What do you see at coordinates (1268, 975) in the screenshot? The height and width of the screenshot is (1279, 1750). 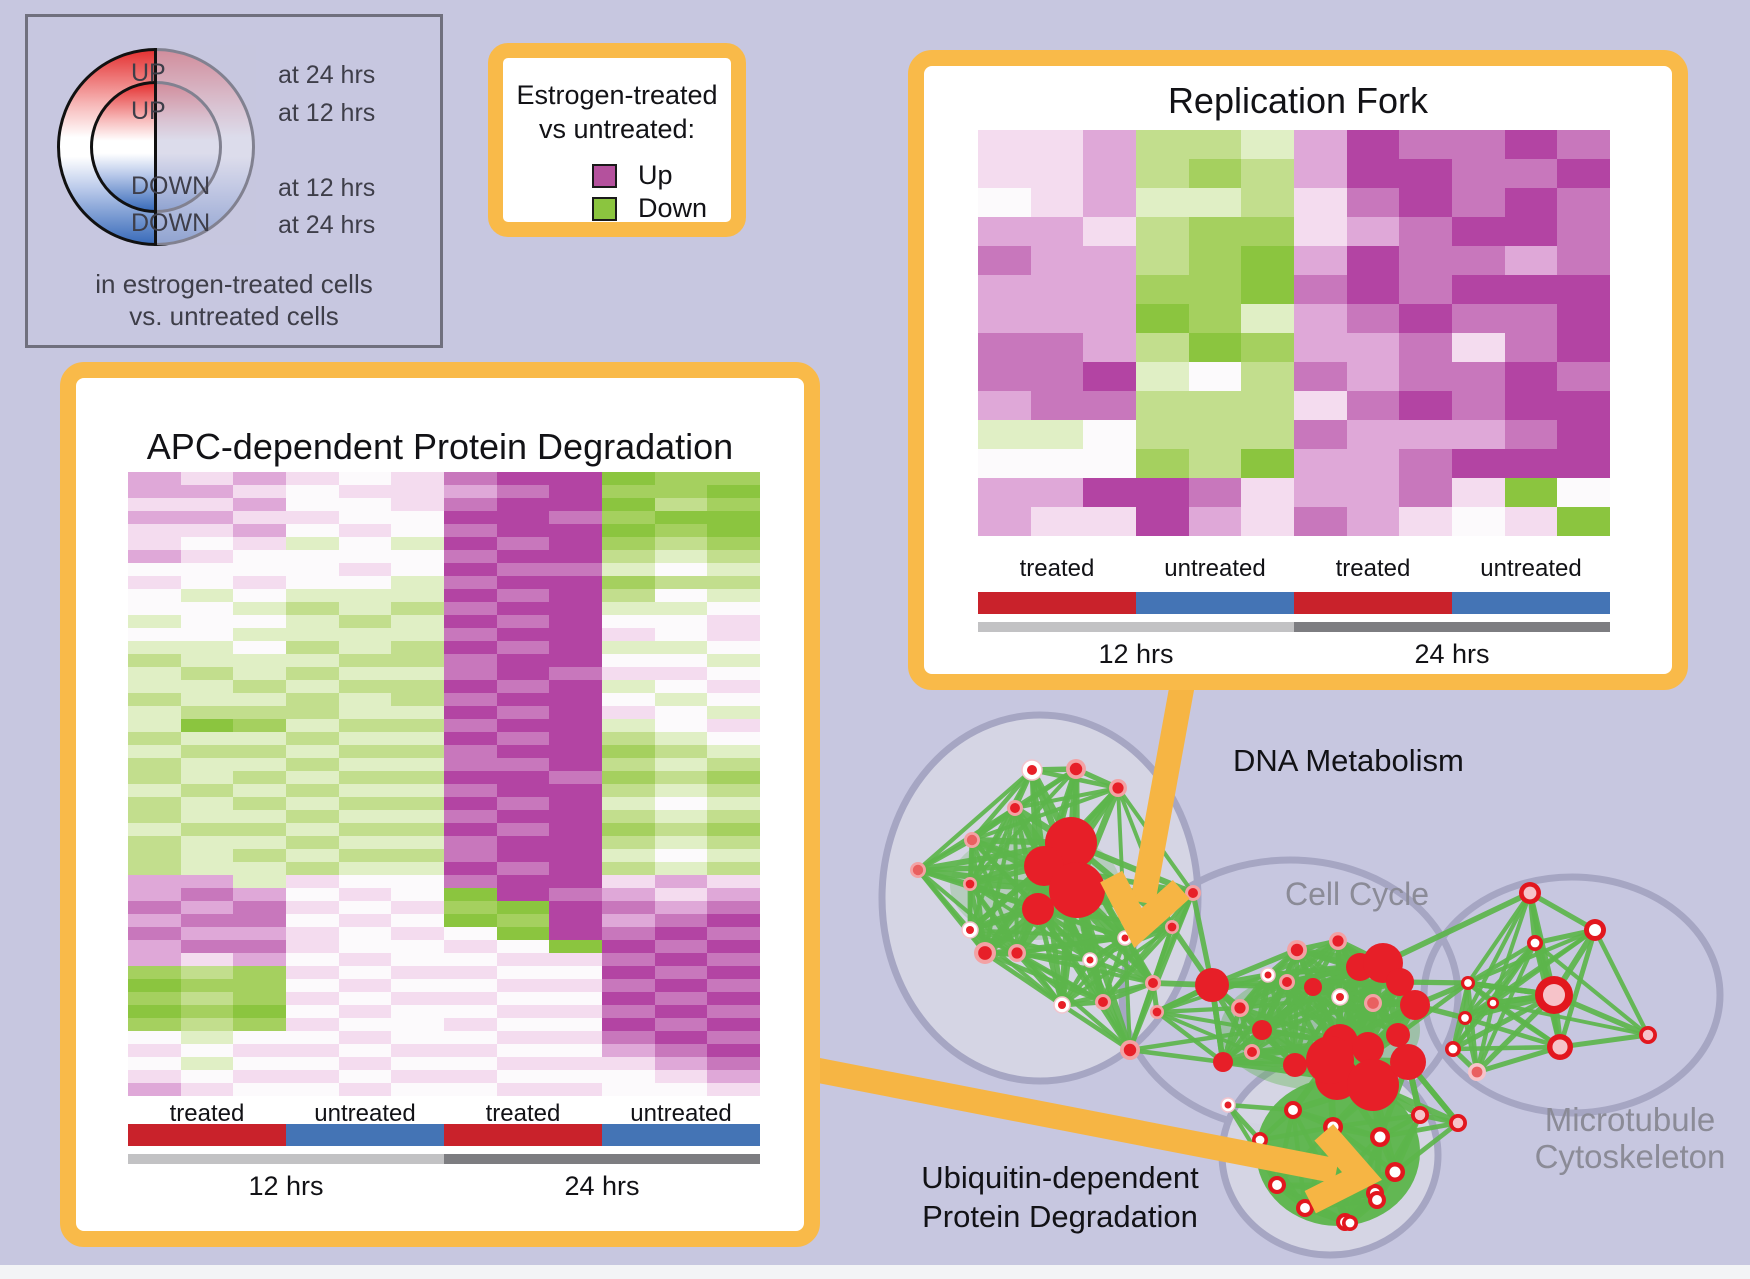 I see `network-node-w` at bounding box center [1268, 975].